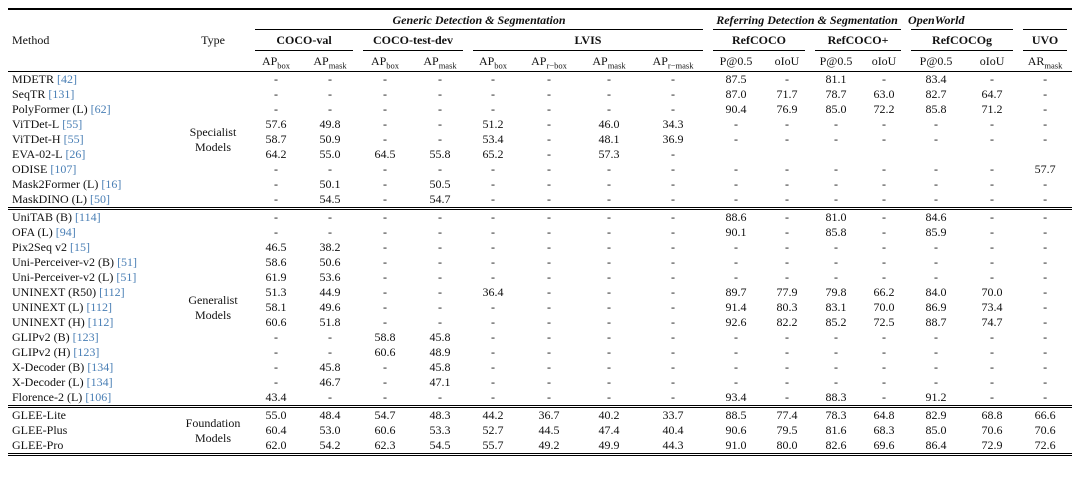 Image resolution: width=1080 pixels, height=488 pixels. What do you see at coordinates (67, 79) in the screenshot?
I see `citation-link: [42]` at bounding box center [67, 79].